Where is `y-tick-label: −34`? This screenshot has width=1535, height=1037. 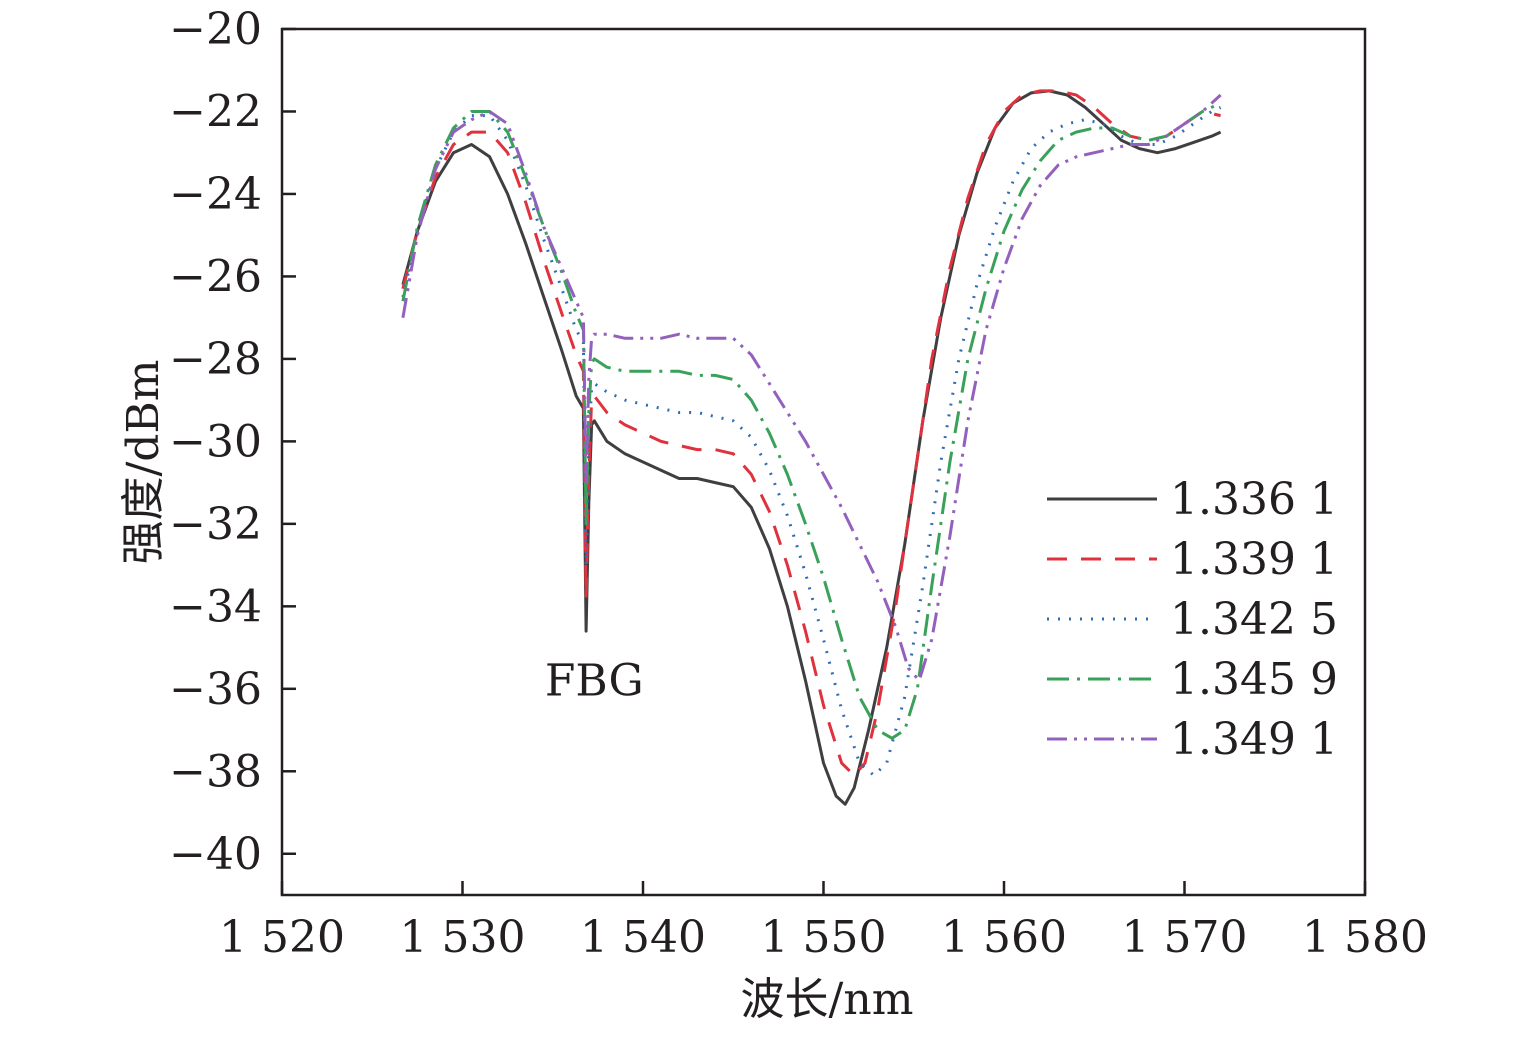
y-tick-label: −34 is located at coordinates (215, 606).